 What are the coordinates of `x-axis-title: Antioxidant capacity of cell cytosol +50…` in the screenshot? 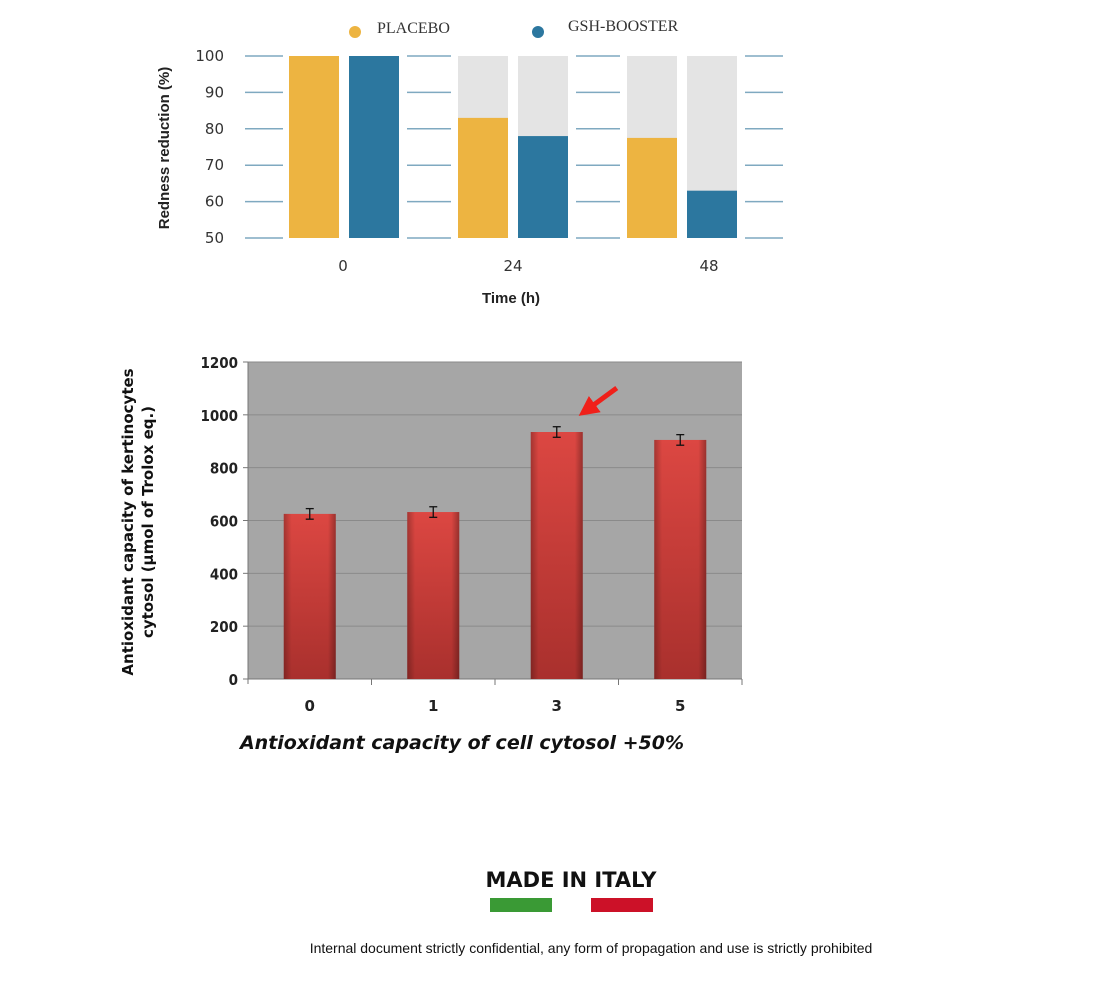 It's located at (461, 743).